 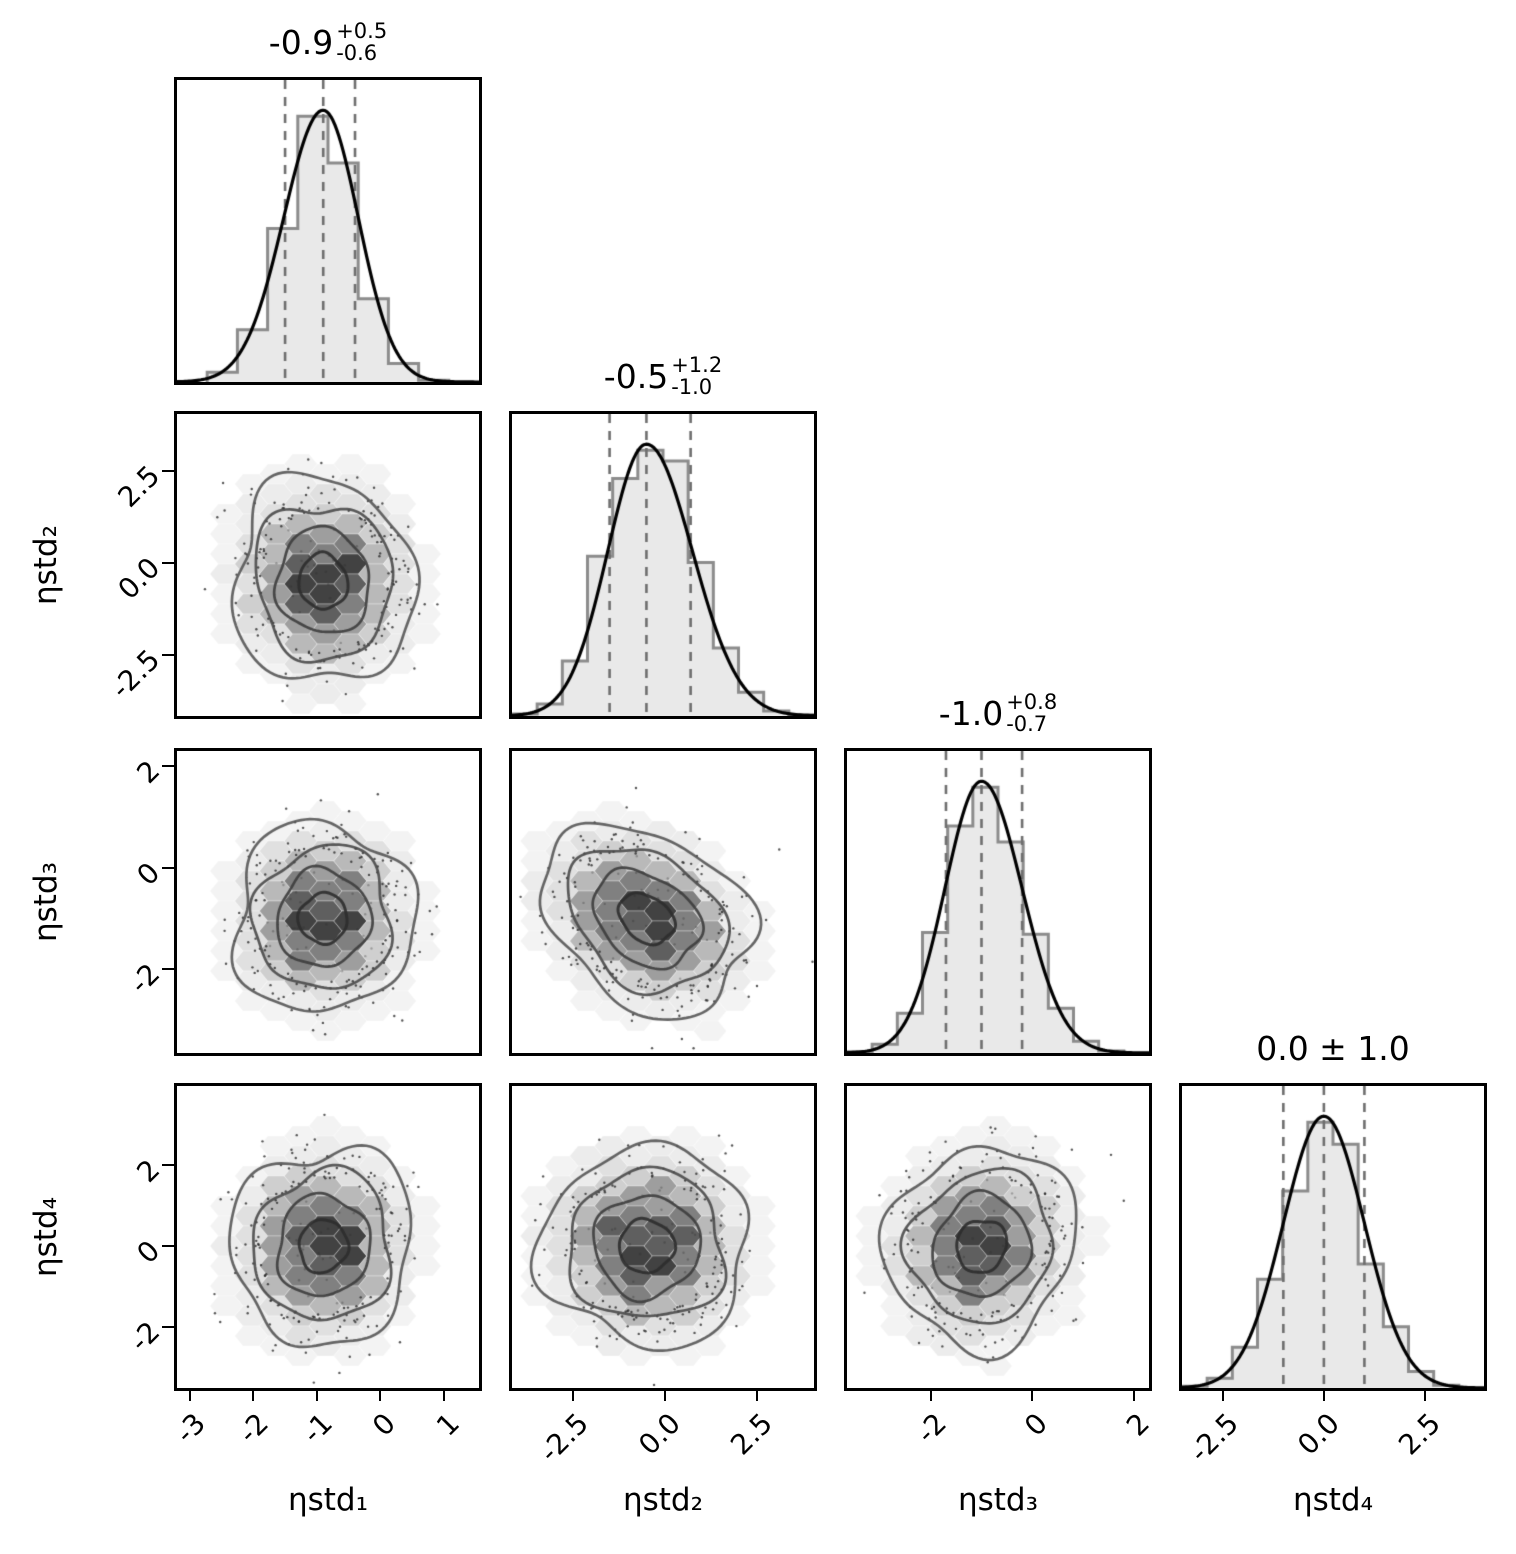 What do you see at coordinates (148, 873) in the screenshot?
I see `y-tick-label: 0` at bounding box center [148, 873].